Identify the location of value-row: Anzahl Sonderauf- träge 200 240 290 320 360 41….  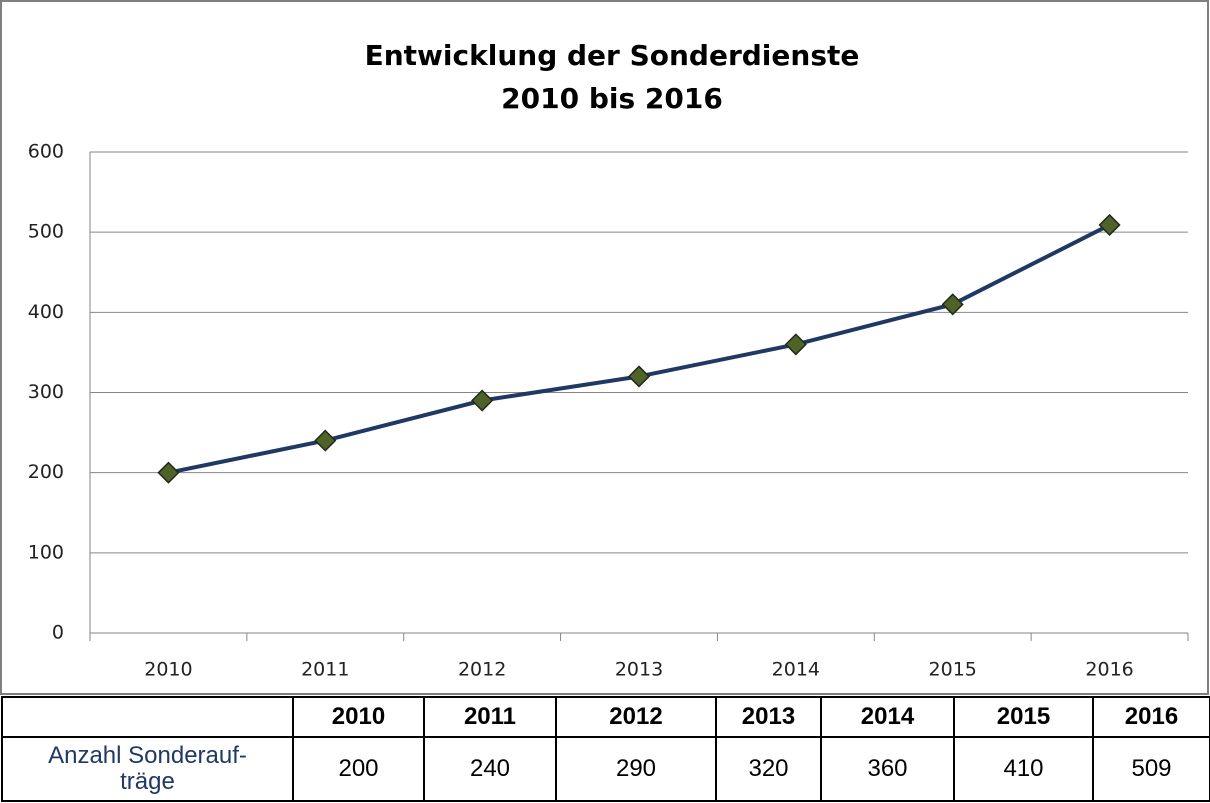
(605, 769).